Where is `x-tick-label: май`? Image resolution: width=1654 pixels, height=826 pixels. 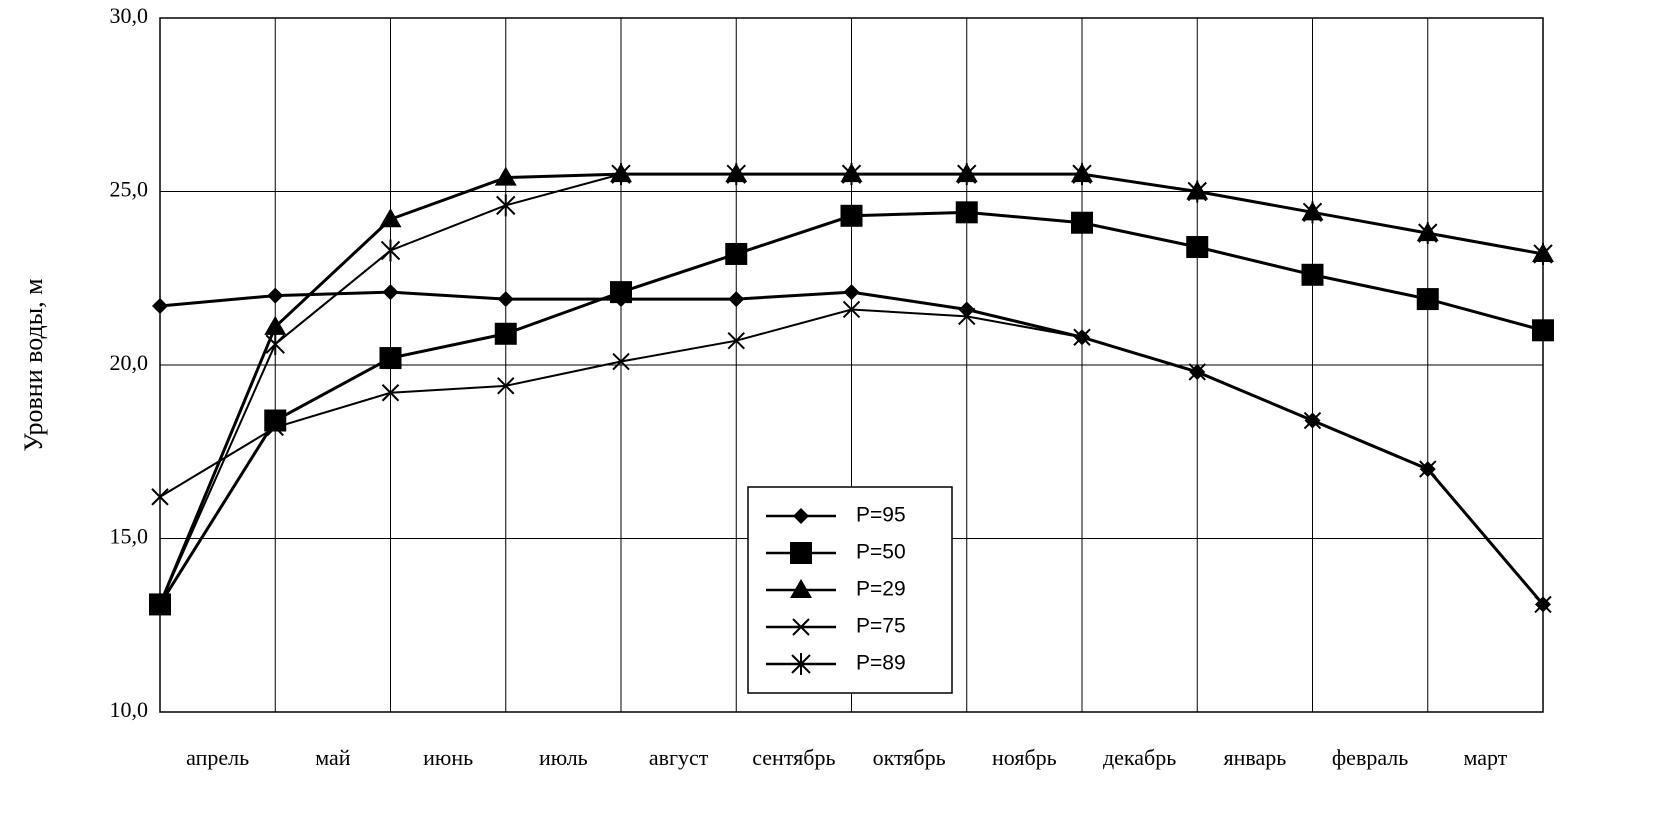 x-tick-label: май is located at coordinates (333, 757).